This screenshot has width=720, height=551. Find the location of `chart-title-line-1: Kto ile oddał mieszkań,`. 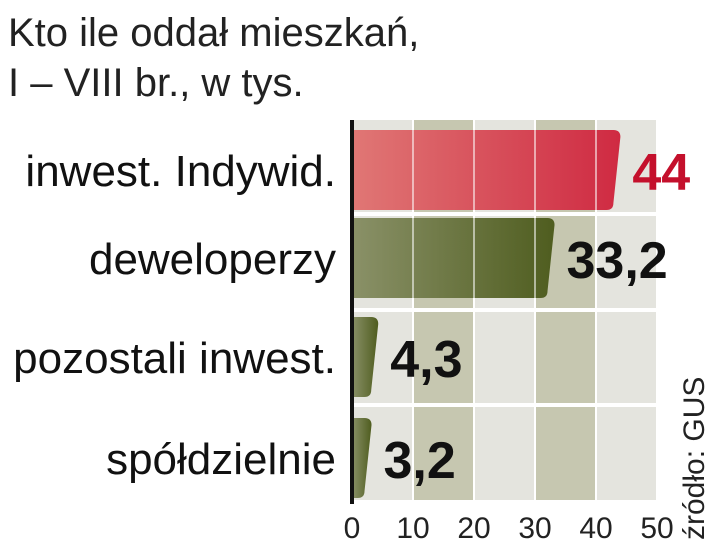

chart-title-line-1: Kto ile oddał mieszkań, is located at coordinates (214, 33).